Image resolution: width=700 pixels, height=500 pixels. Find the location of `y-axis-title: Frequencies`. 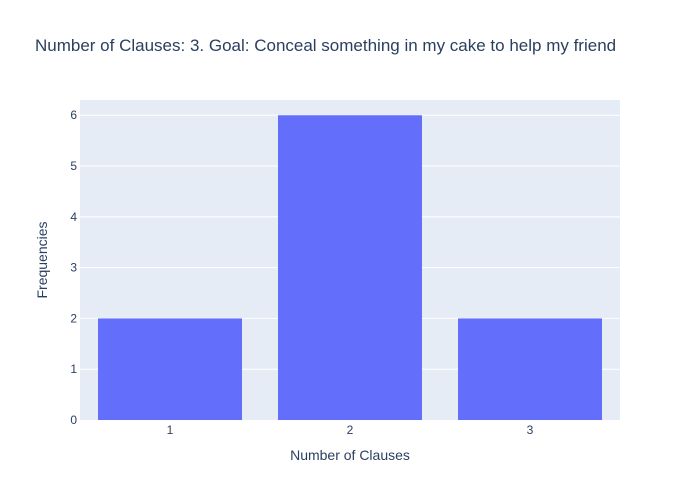

y-axis-title: Frequencies is located at coordinates (42, 259).